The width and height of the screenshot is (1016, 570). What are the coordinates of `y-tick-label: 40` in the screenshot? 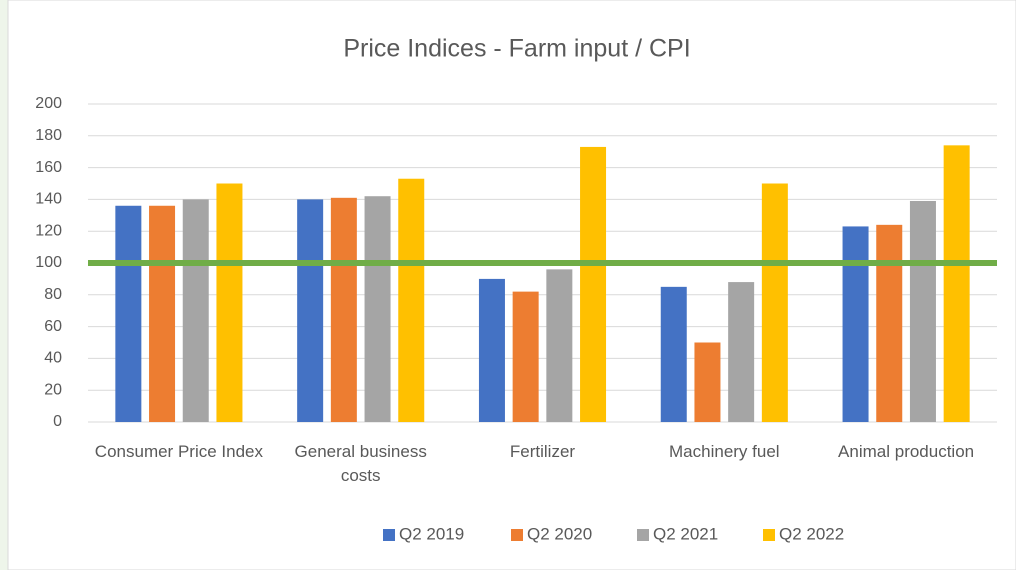 It's located at (53, 358).